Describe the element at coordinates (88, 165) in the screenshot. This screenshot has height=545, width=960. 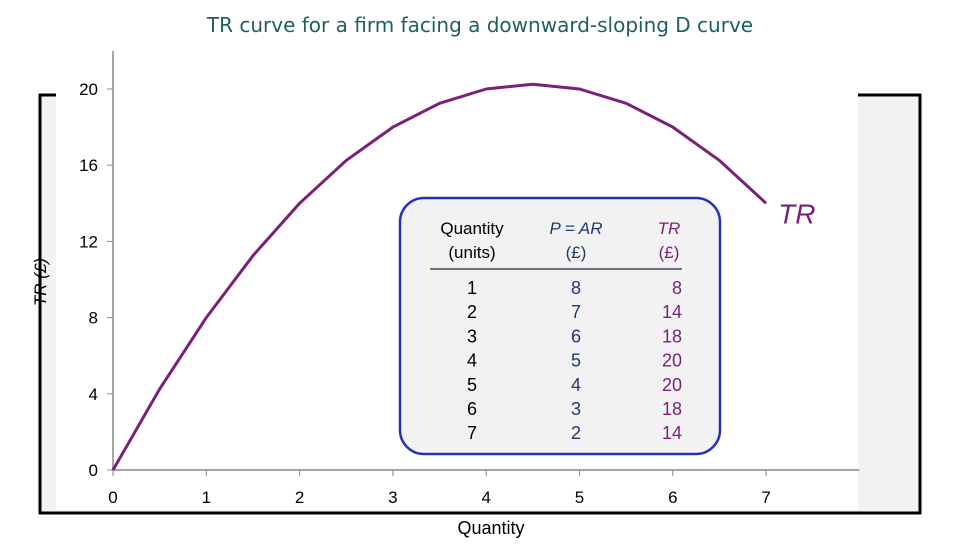
I see `y-tick-label: 16` at that location.